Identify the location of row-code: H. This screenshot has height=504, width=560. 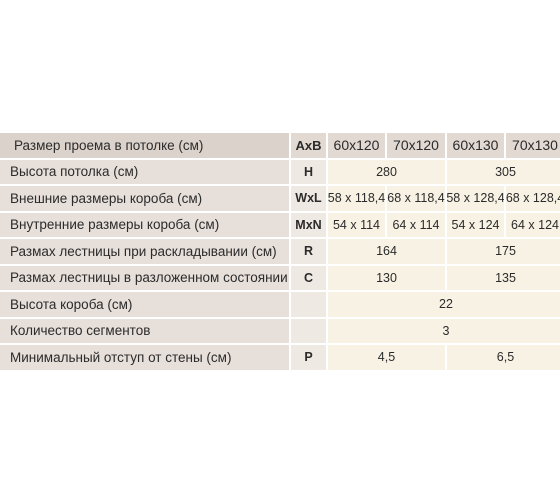
(308, 171).